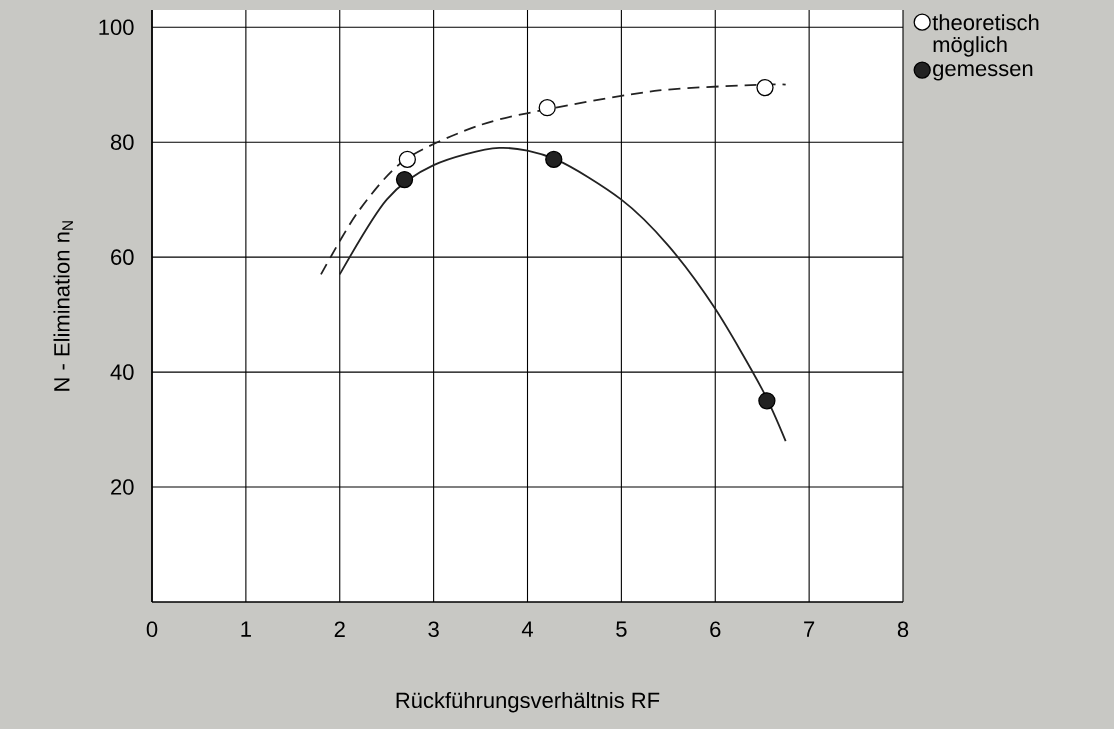 The width and height of the screenshot is (1114, 729). Describe the element at coordinates (528, 702) in the screenshot. I see `x-axis-title: Rückführungsverhältnis RF` at that location.